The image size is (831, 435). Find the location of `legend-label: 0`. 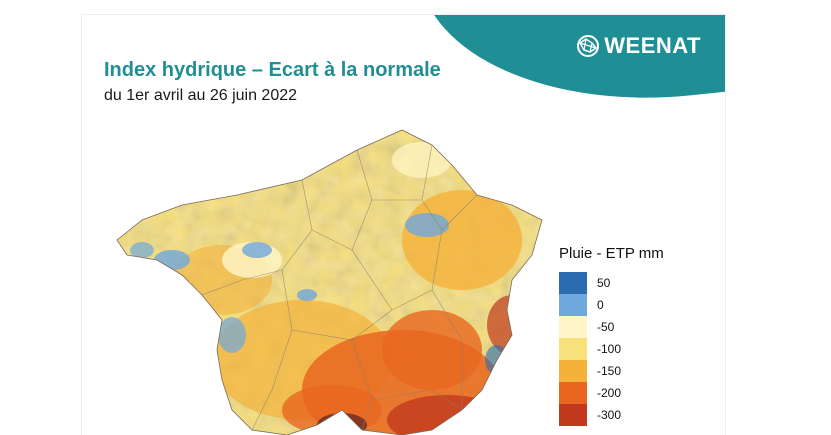

legend-label: 0 is located at coordinates (600, 305).